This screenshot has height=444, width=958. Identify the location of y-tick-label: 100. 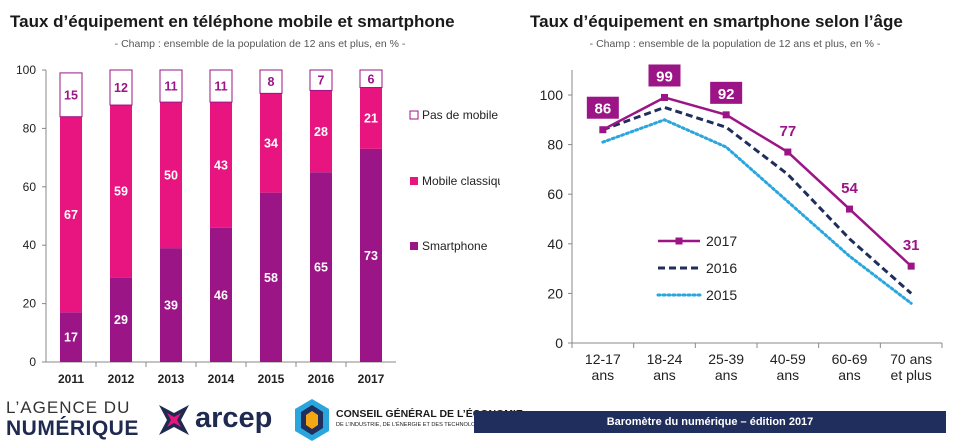
(26, 70).